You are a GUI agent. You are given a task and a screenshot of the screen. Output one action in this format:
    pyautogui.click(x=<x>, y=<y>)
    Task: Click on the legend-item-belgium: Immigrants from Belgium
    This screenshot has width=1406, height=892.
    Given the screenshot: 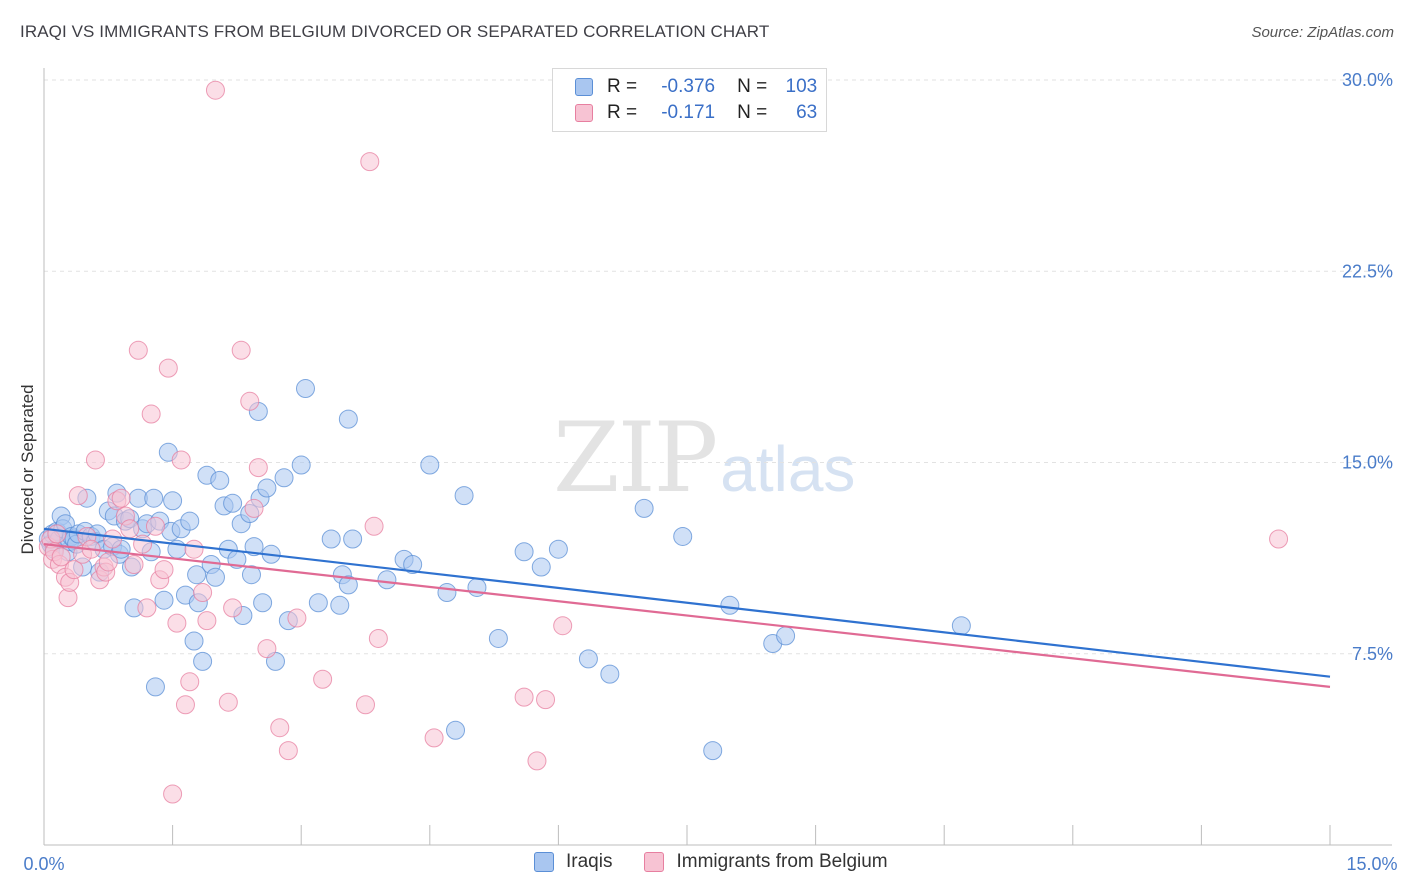 What is the action you would take?
    pyautogui.click(x=766, y=862)
    